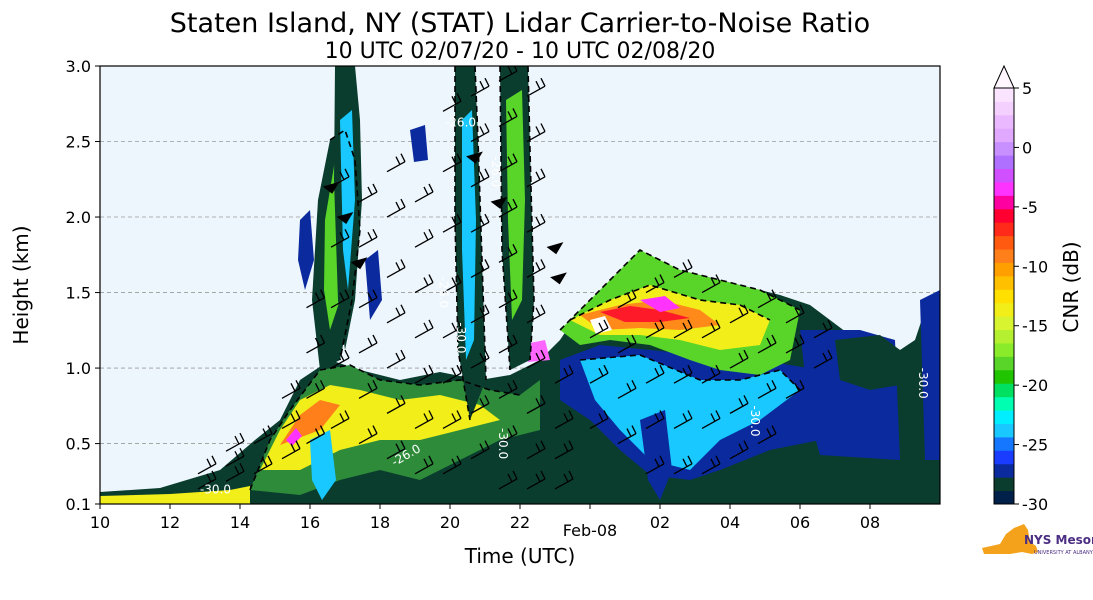  I want to click on cnr-region-big-dark-blob, so click(867, 362).